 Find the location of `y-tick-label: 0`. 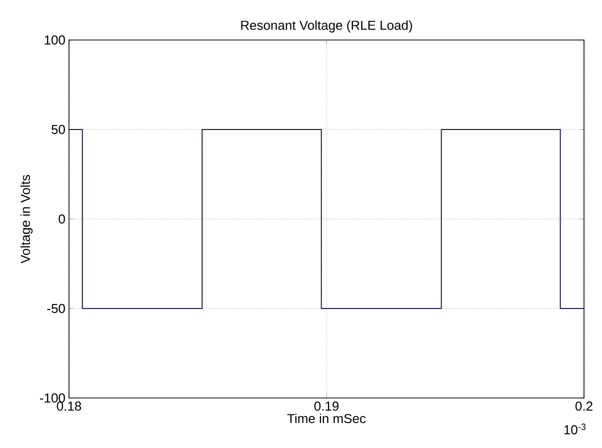

y-tick-label: 0 is located at coordinates (61, 219).